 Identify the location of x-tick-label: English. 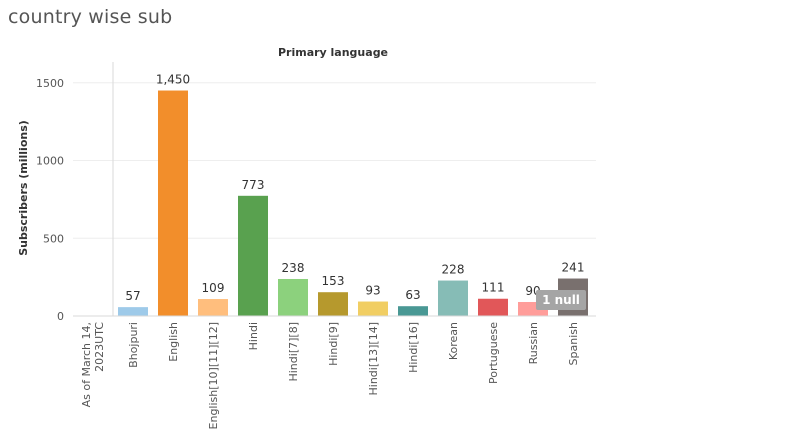
(173, 342).